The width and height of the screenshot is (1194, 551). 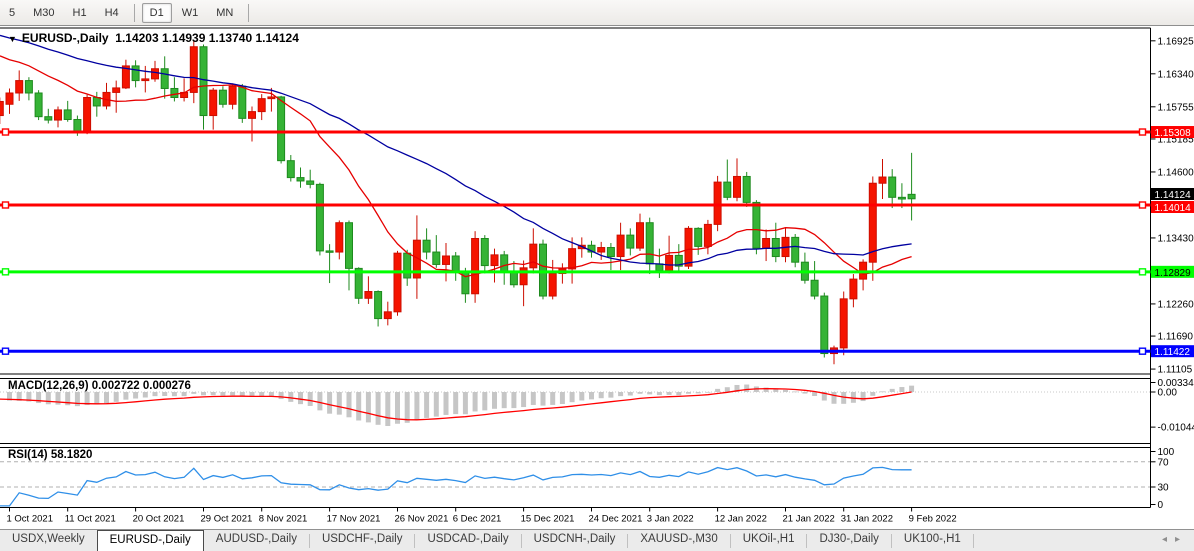 I want to click on rsi-line, so click(x=456, y=486).